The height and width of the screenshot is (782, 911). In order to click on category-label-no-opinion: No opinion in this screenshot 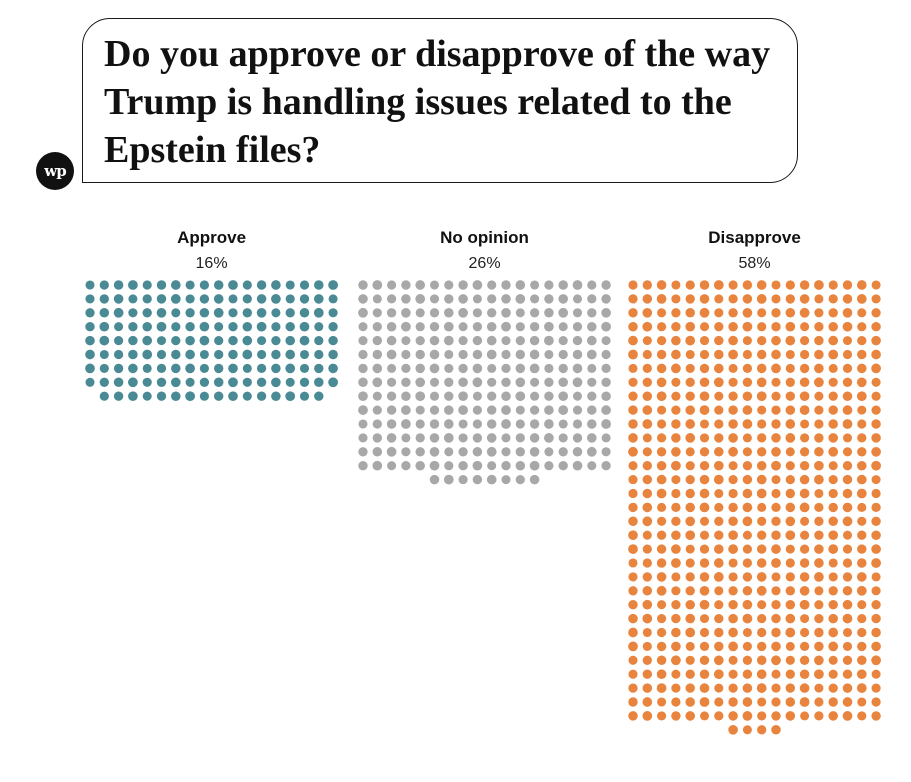, I will do `click(484, 237)`.